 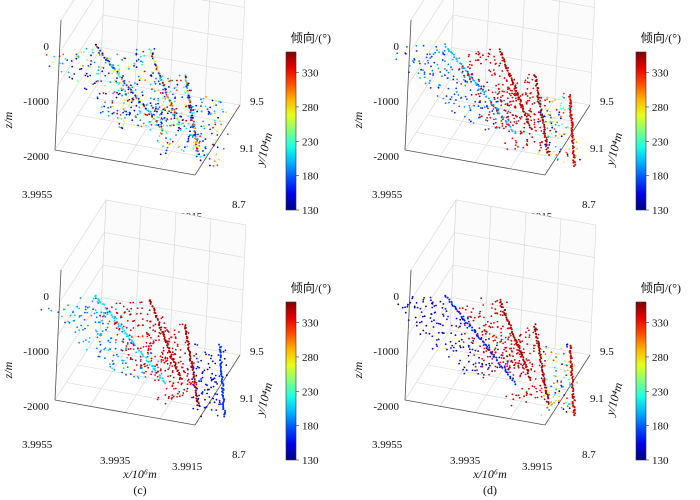 I want to click on colorbar-title: 倾向/(°), so click(x=311, y=287).